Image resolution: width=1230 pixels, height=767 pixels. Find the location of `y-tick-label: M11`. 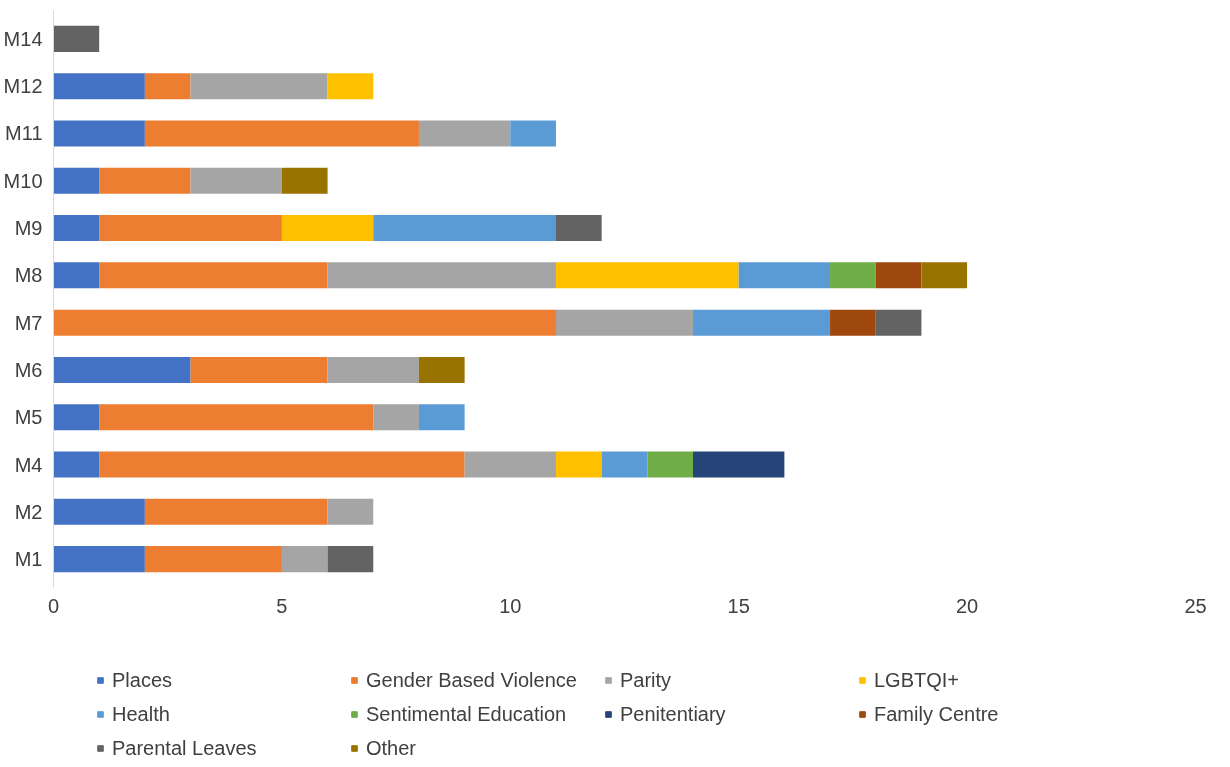

y-tick-label: M11 is located at coordinates (24, 133).